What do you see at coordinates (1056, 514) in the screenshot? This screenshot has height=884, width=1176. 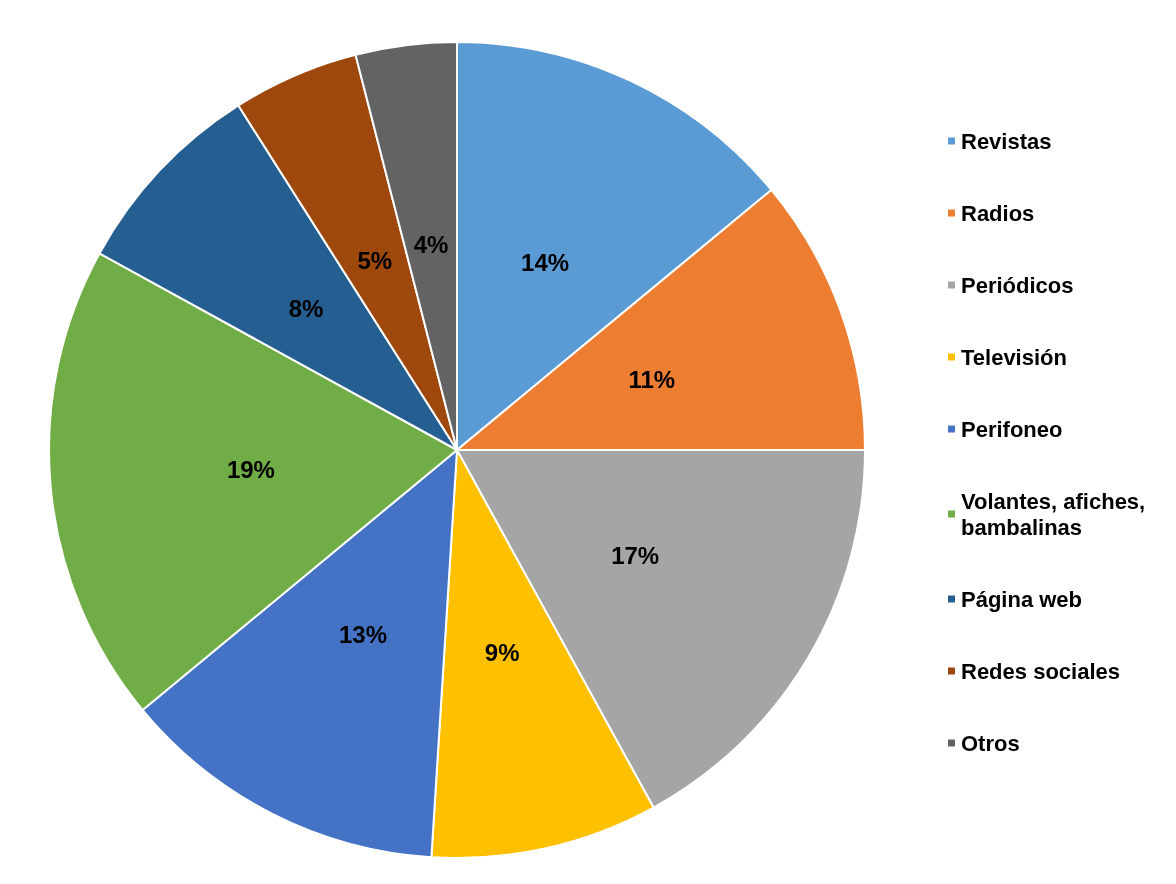 I see `legend-label: Volantes, afiches, bambalinas` at bounding box center [1056, 514].